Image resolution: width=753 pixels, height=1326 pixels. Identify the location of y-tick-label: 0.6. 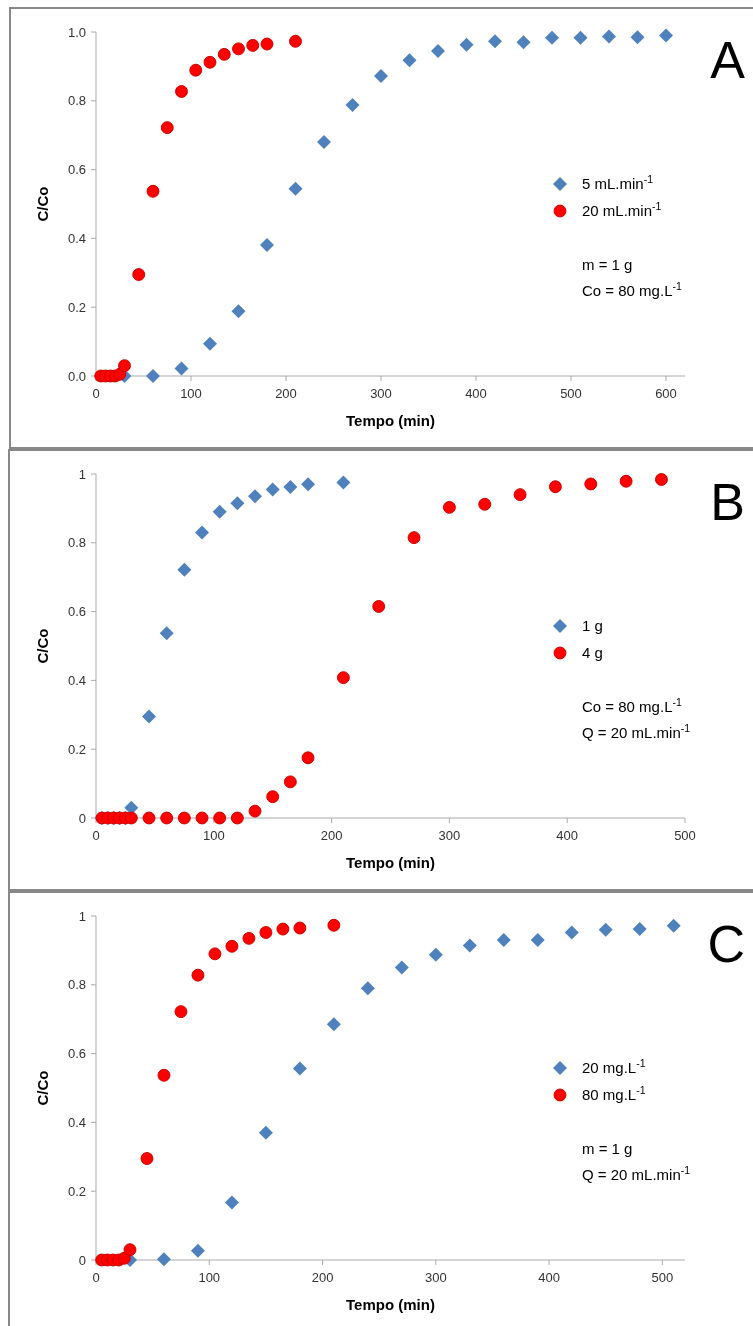
(76, 1054).